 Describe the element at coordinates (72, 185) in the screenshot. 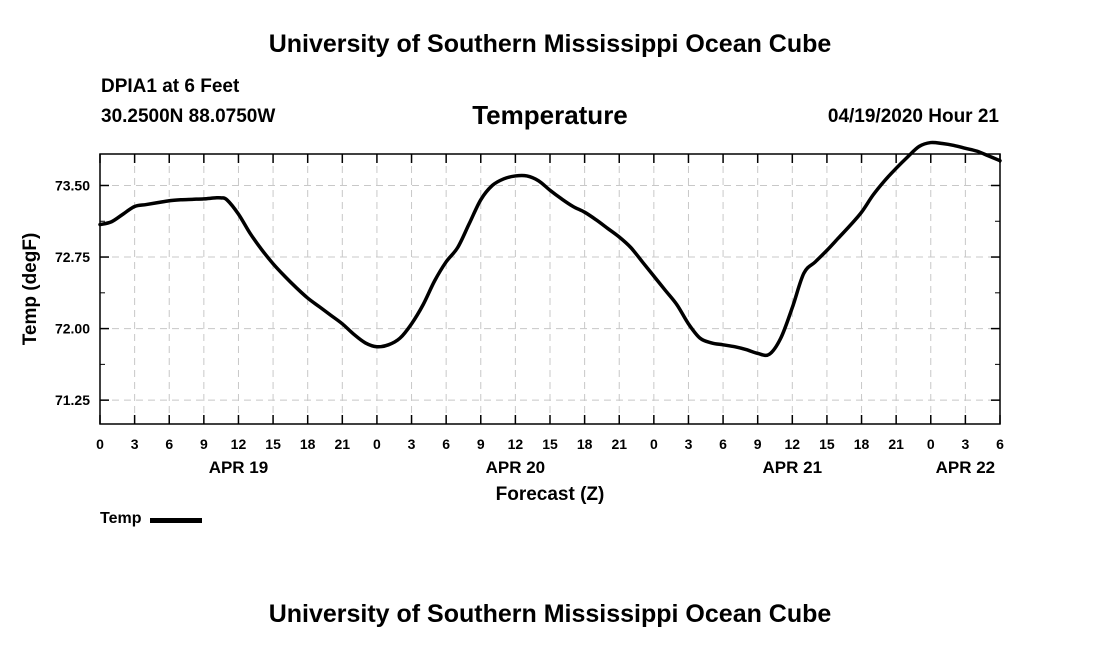

I see `y-tick-label: 73.50` at that location.